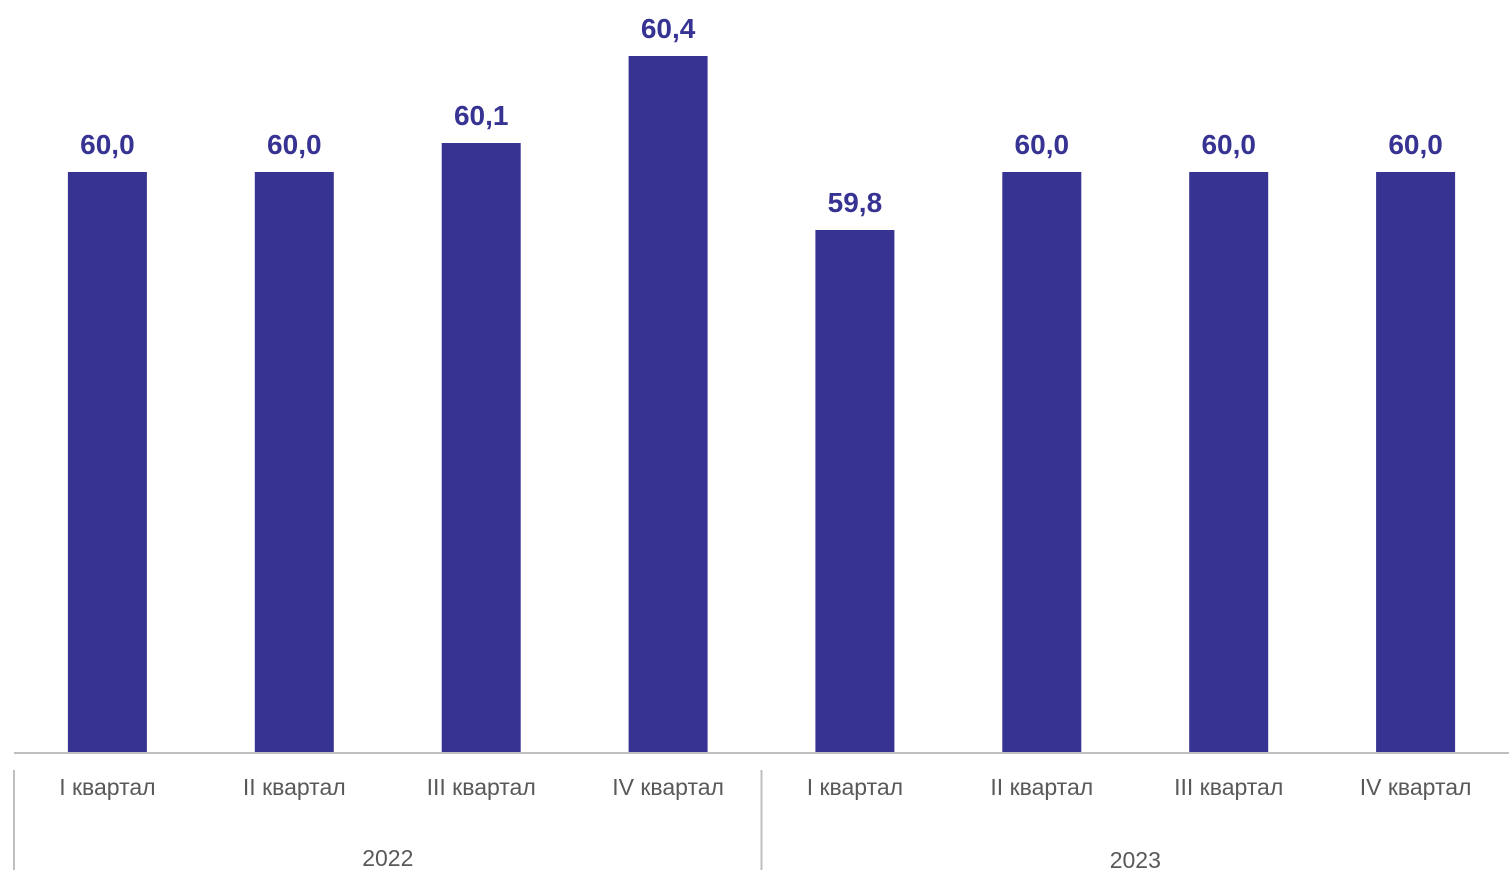  I want to click on group-label: 2023, so click(1135, 858).